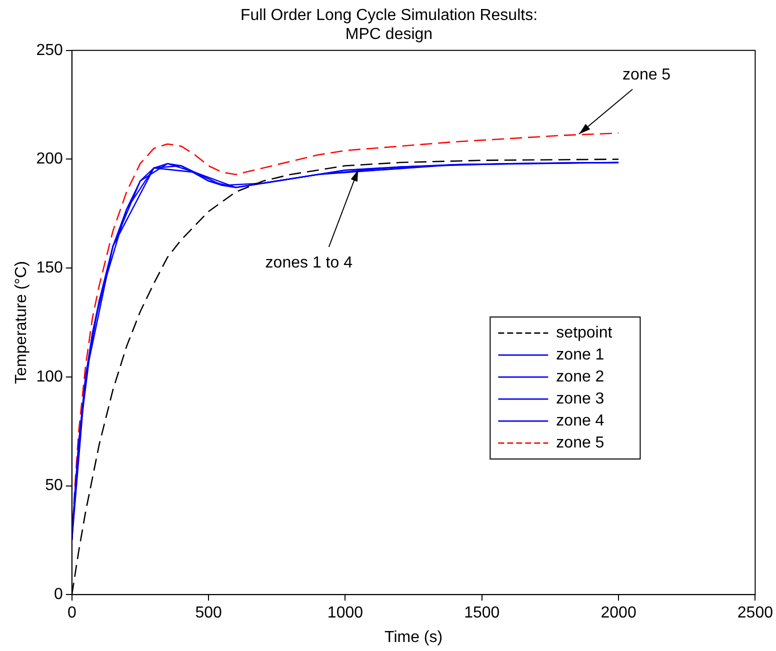 The height and width of the screenshot is (651, 776). What do you see at coordinates (580, 421) in the screenshot?
I see `legend-label: zone 4` at bounding box center [580, 421].